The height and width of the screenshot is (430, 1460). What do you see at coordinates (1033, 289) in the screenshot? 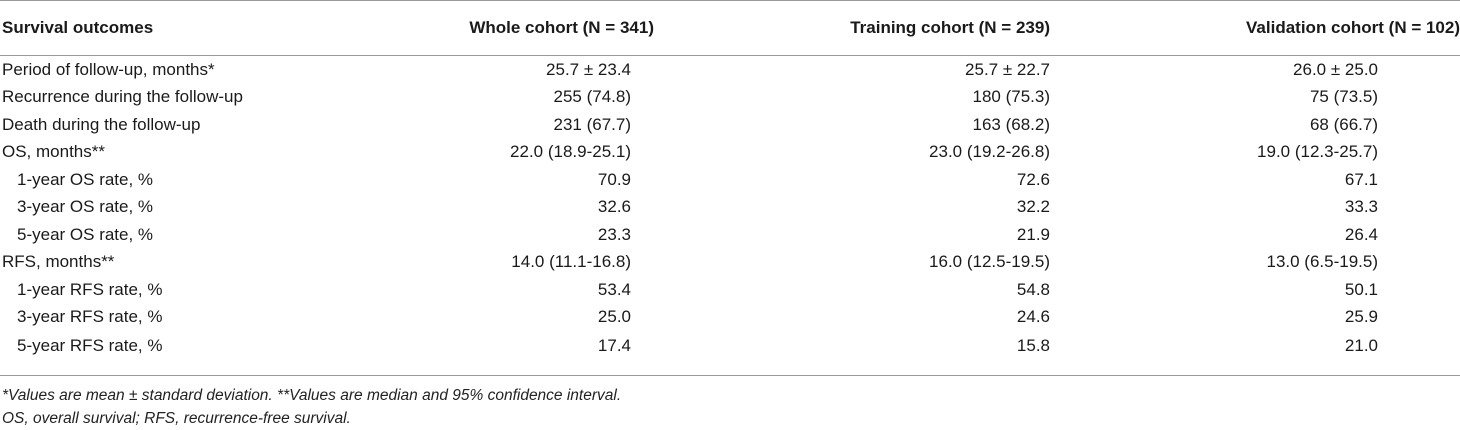
I see `training-cohort-value: 54.8` at bounding box center [1033, 289].